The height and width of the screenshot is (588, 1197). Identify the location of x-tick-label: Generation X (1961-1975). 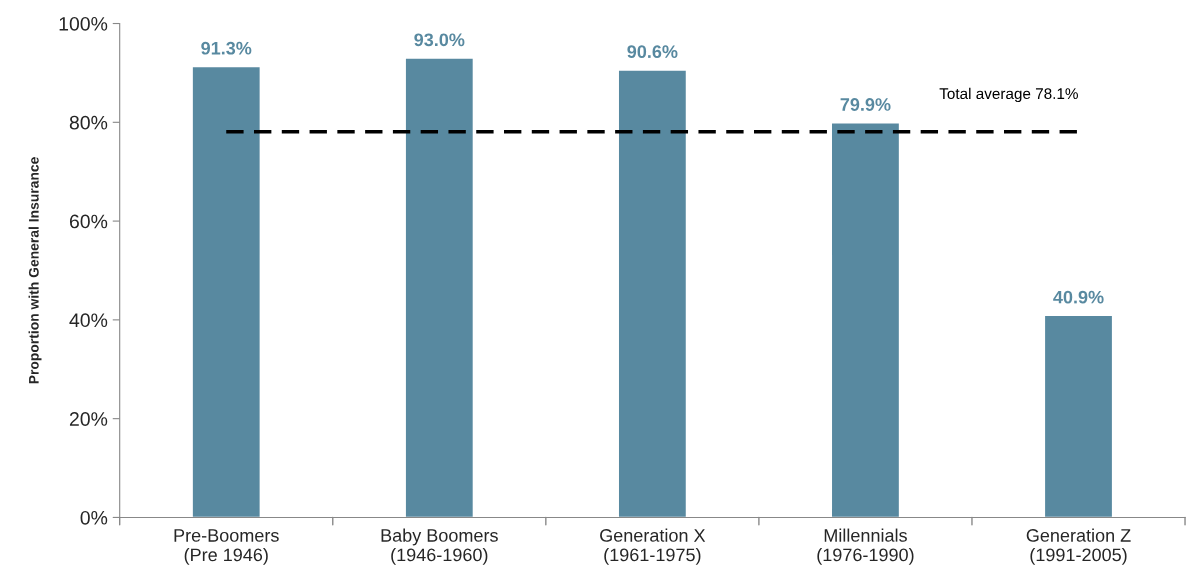
(653, 546).